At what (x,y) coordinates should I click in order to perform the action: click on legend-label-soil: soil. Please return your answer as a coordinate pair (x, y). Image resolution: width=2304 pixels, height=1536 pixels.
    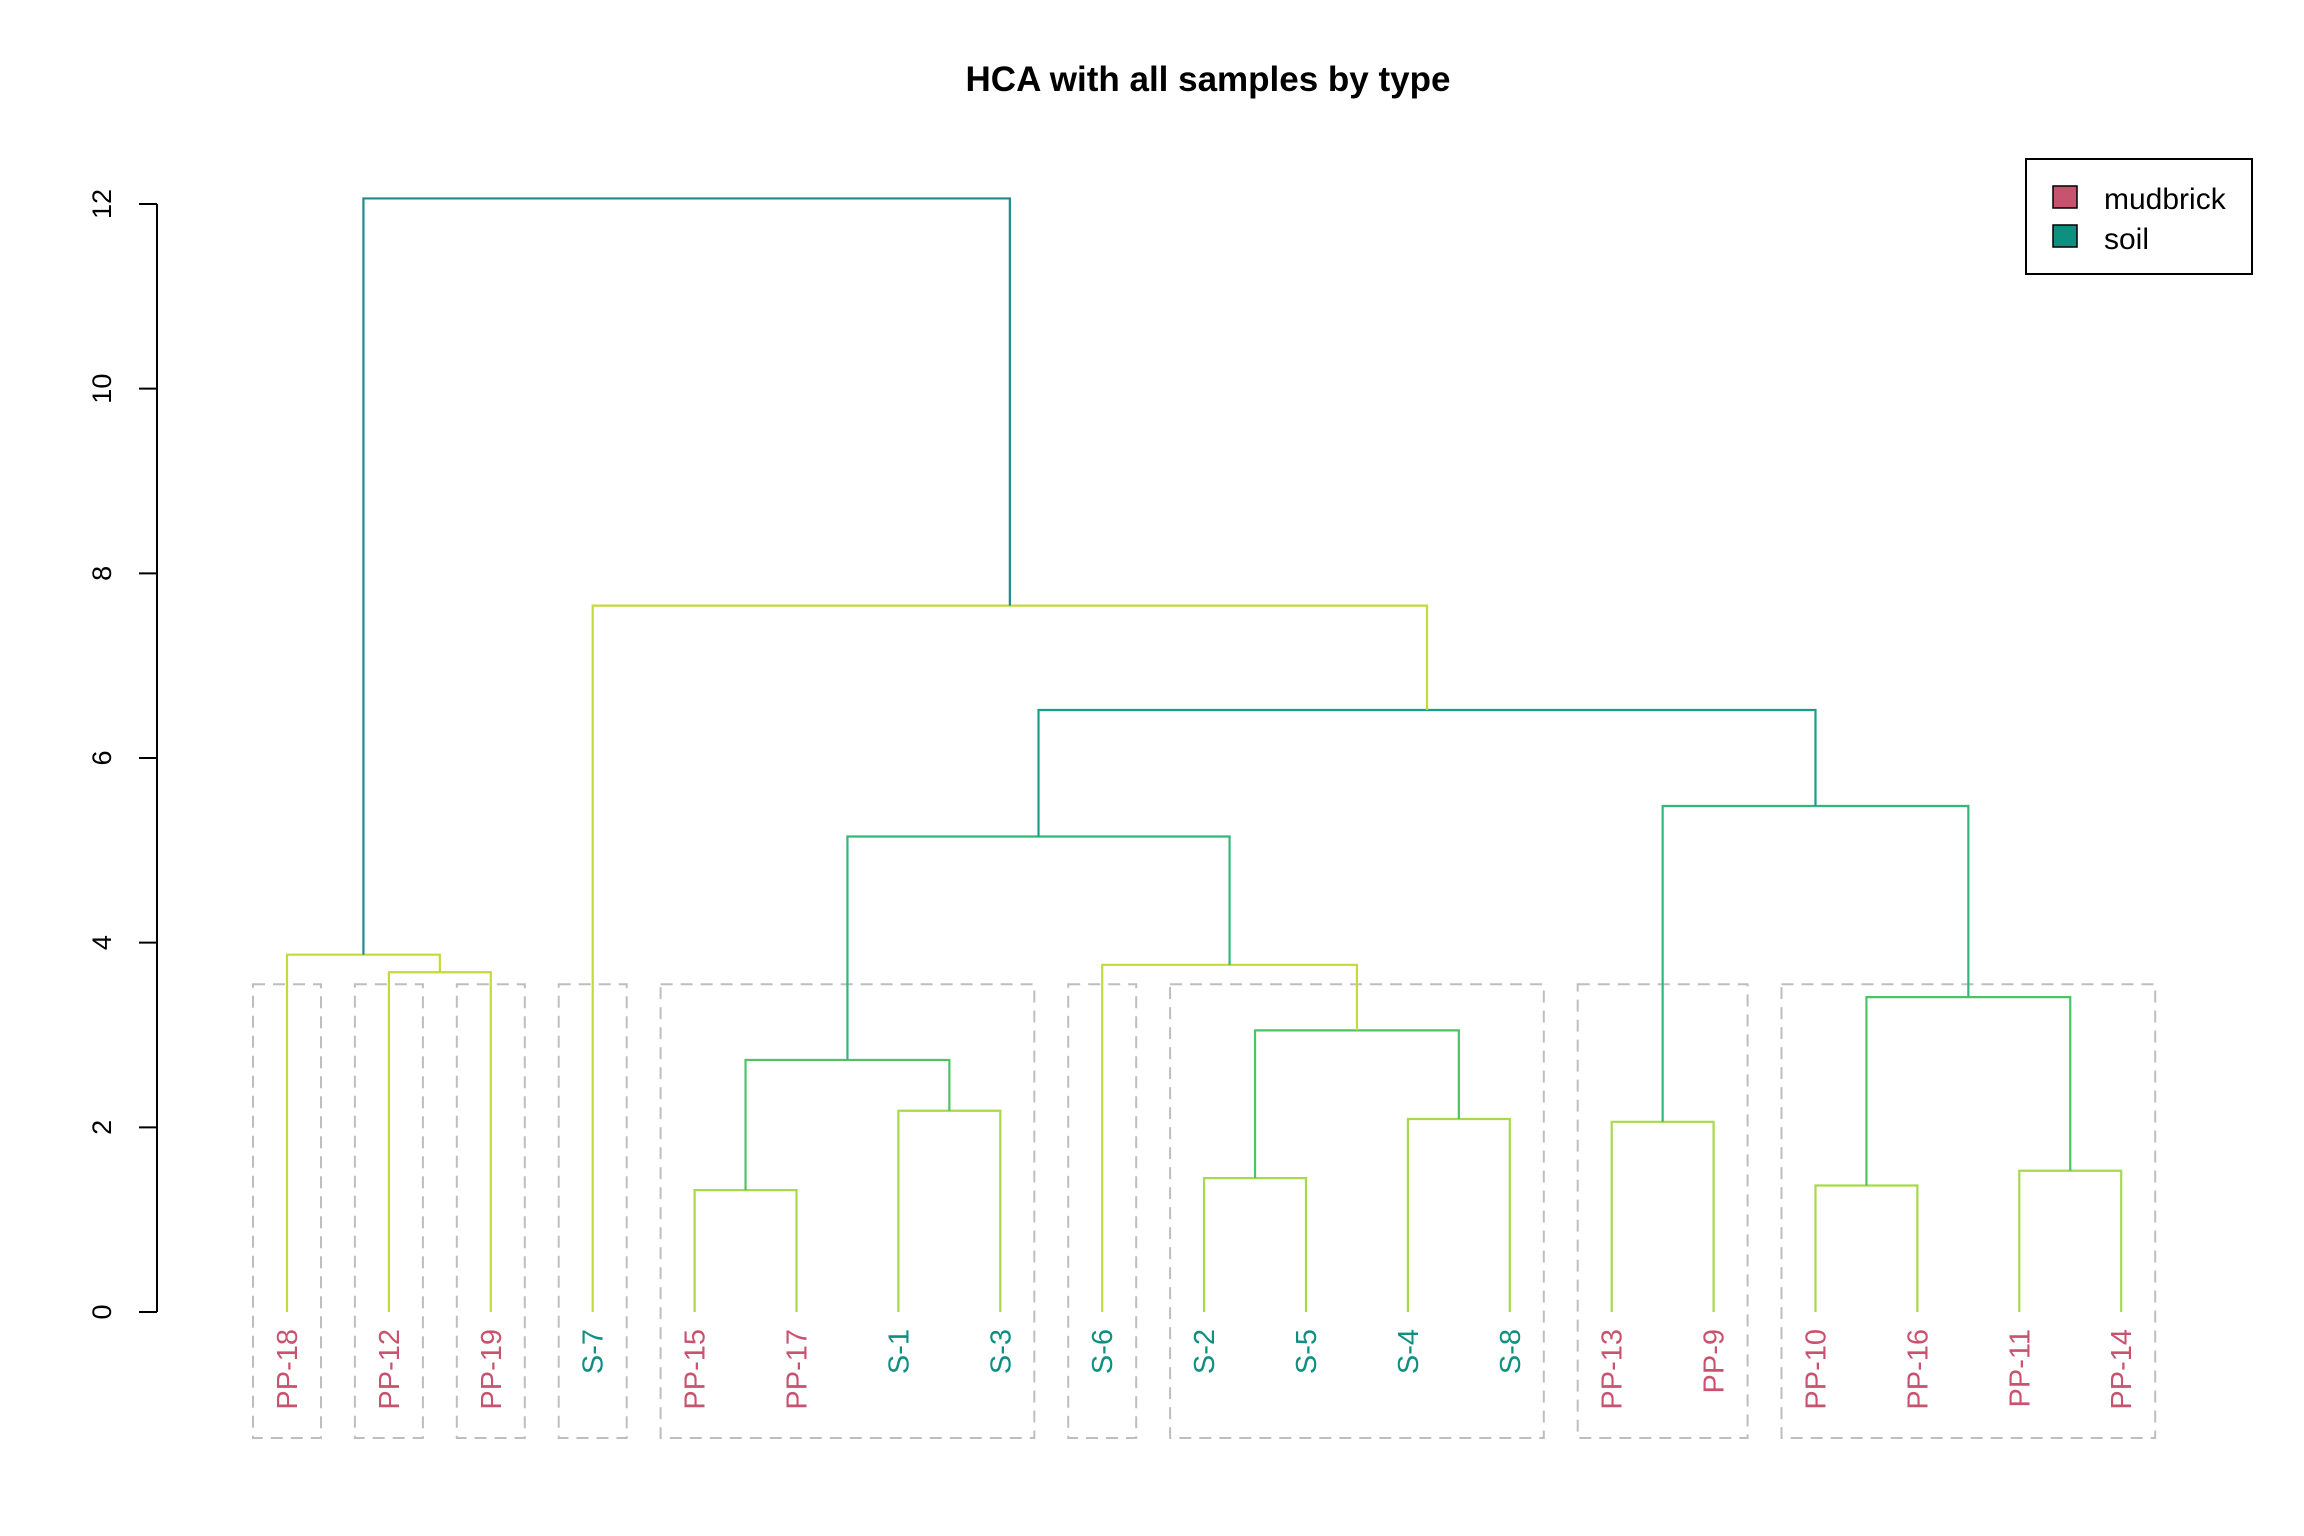
    Looking at the image, I should click on (2126, 239).